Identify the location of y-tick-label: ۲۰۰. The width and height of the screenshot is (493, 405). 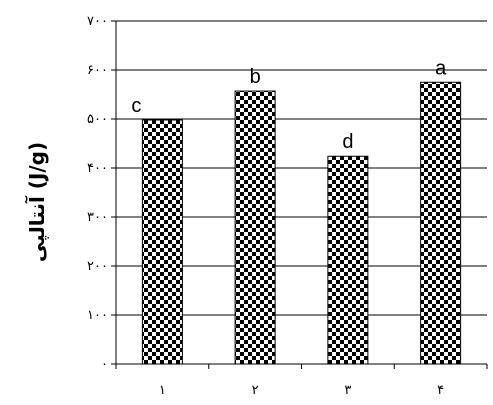
(97, 266).